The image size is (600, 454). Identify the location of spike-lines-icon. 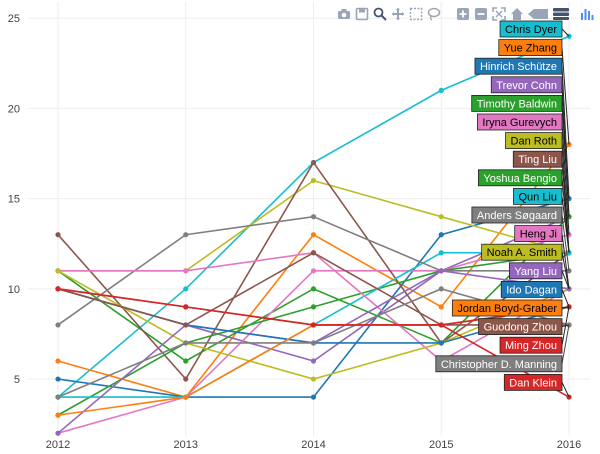
(538, 13).